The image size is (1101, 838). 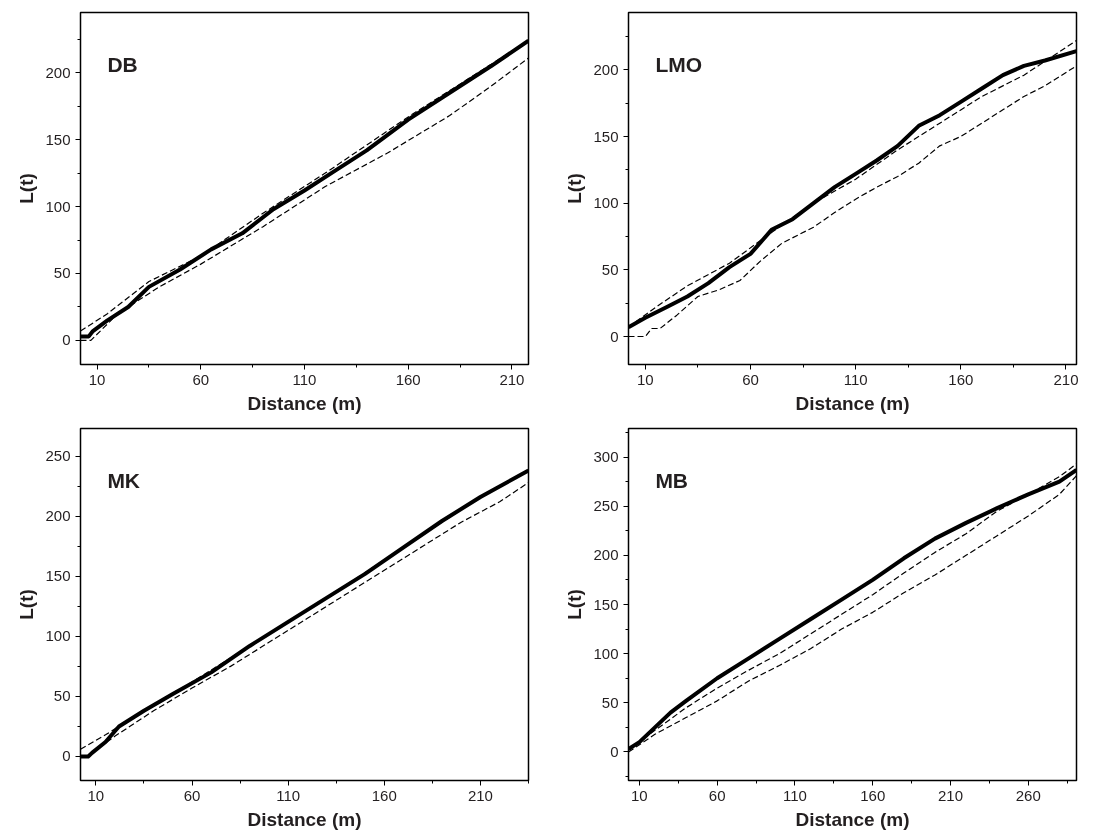 I want to click on x-tick-label: 260, so click(x=1028, y=795).